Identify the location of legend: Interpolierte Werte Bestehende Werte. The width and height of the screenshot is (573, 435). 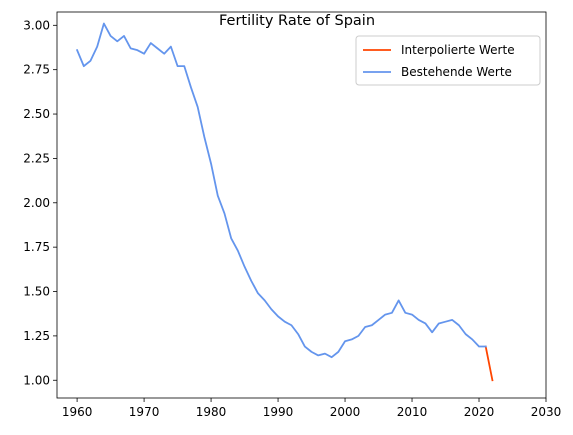
(448, 60).